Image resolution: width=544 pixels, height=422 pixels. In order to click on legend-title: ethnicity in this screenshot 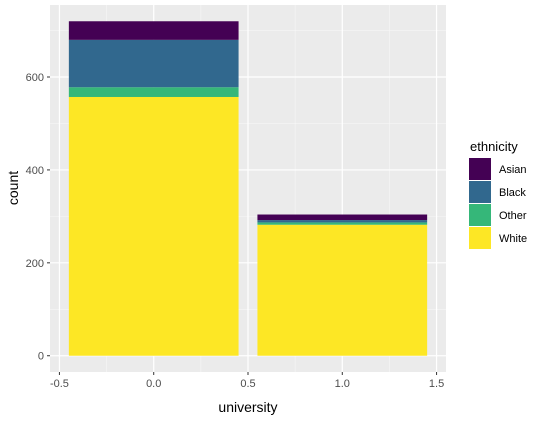, I will do `click(494, 146)`.